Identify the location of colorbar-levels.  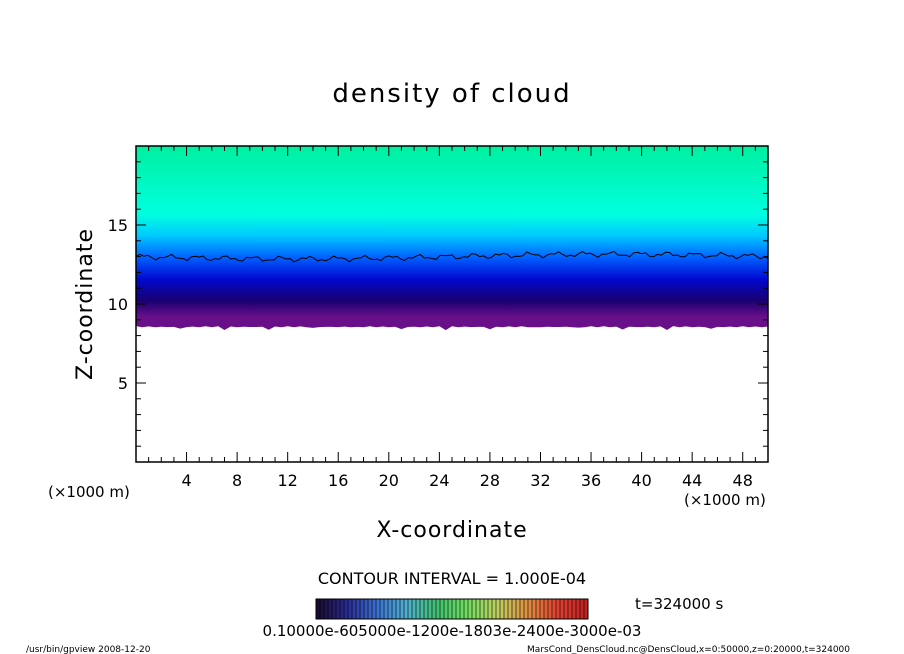
(452, 609).